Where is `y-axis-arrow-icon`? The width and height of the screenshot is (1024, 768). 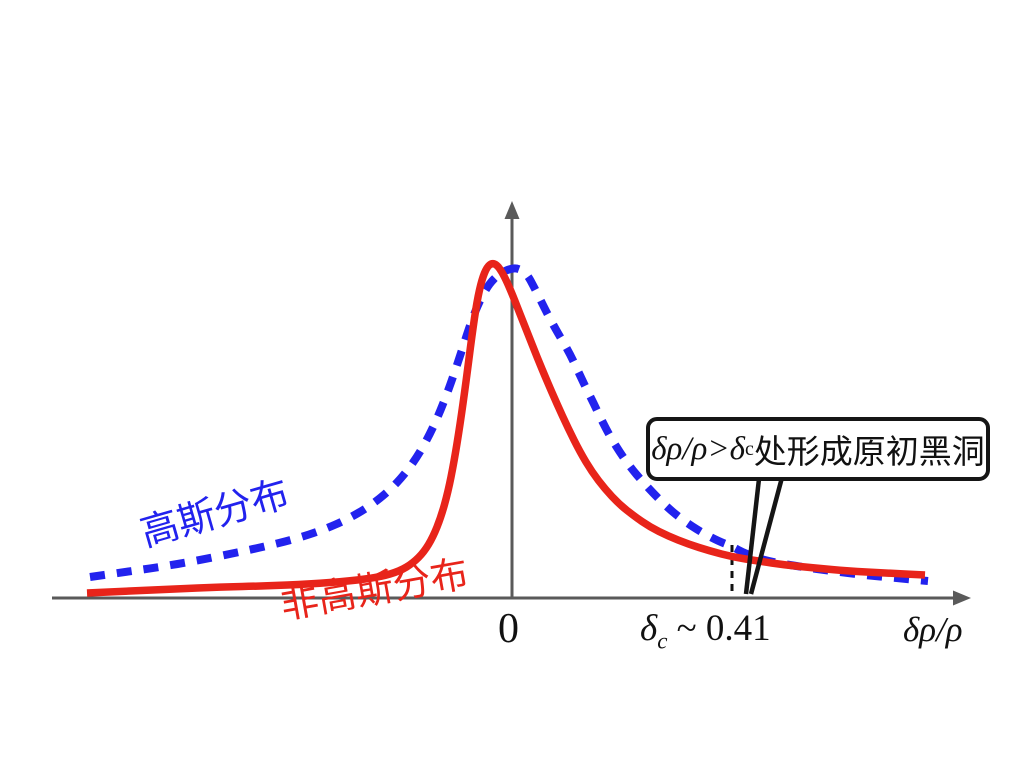
y-axis-arrow-icon is located at coordinates (512, 210).